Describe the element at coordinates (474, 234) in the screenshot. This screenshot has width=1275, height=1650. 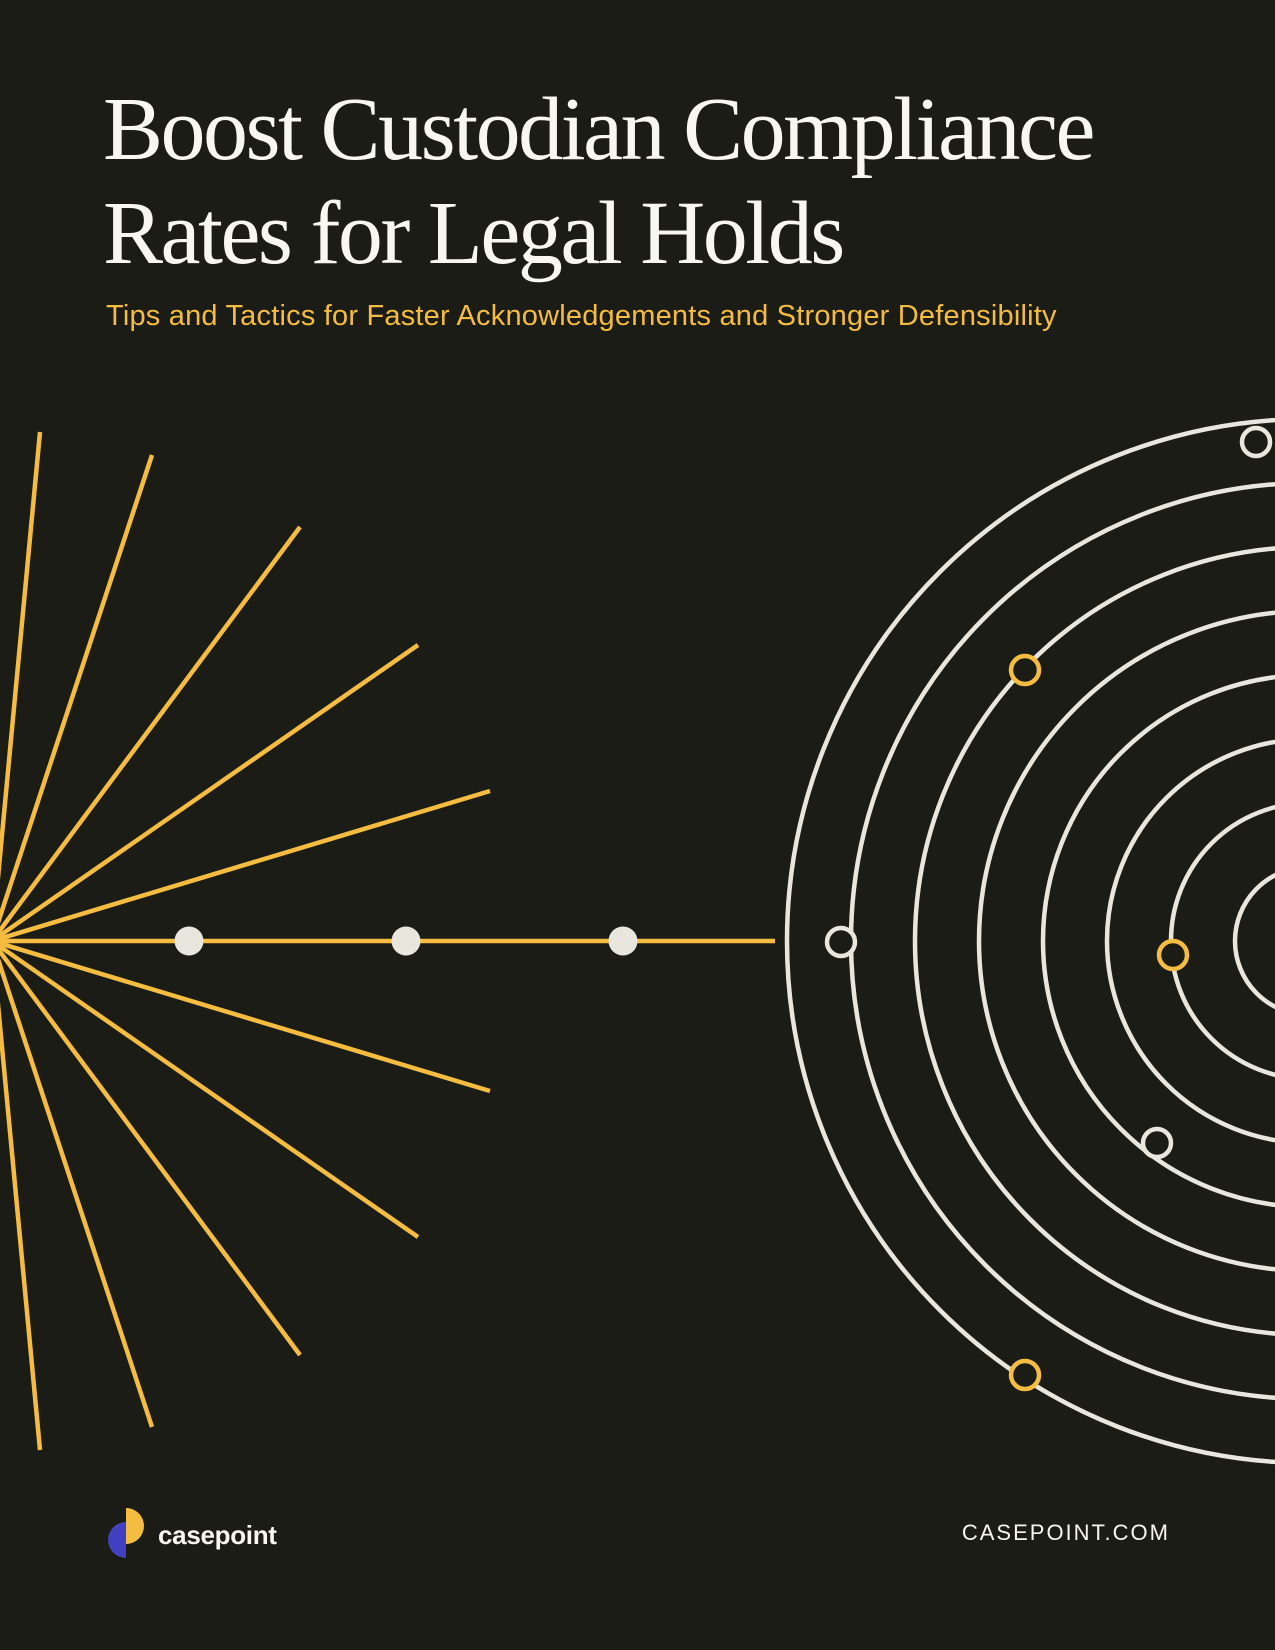
I see `title-line-2: Rates for Legal Holds` at that location.